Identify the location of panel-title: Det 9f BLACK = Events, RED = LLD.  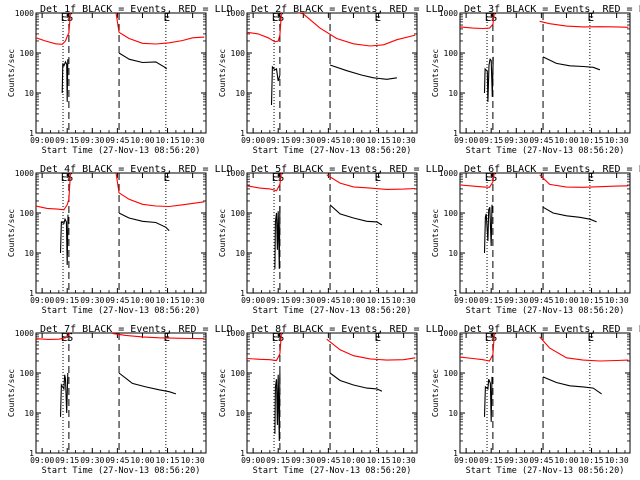
(552, 329).